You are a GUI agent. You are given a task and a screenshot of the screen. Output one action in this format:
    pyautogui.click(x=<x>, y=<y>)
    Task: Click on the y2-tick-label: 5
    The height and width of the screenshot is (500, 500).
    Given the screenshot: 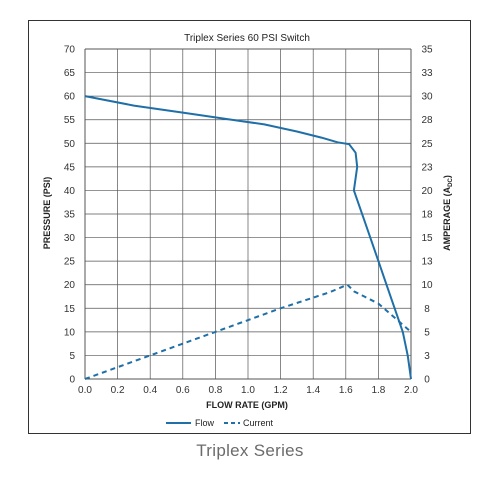 What is the action you would take?
    pyautogui.click(x=427, y=332)
    